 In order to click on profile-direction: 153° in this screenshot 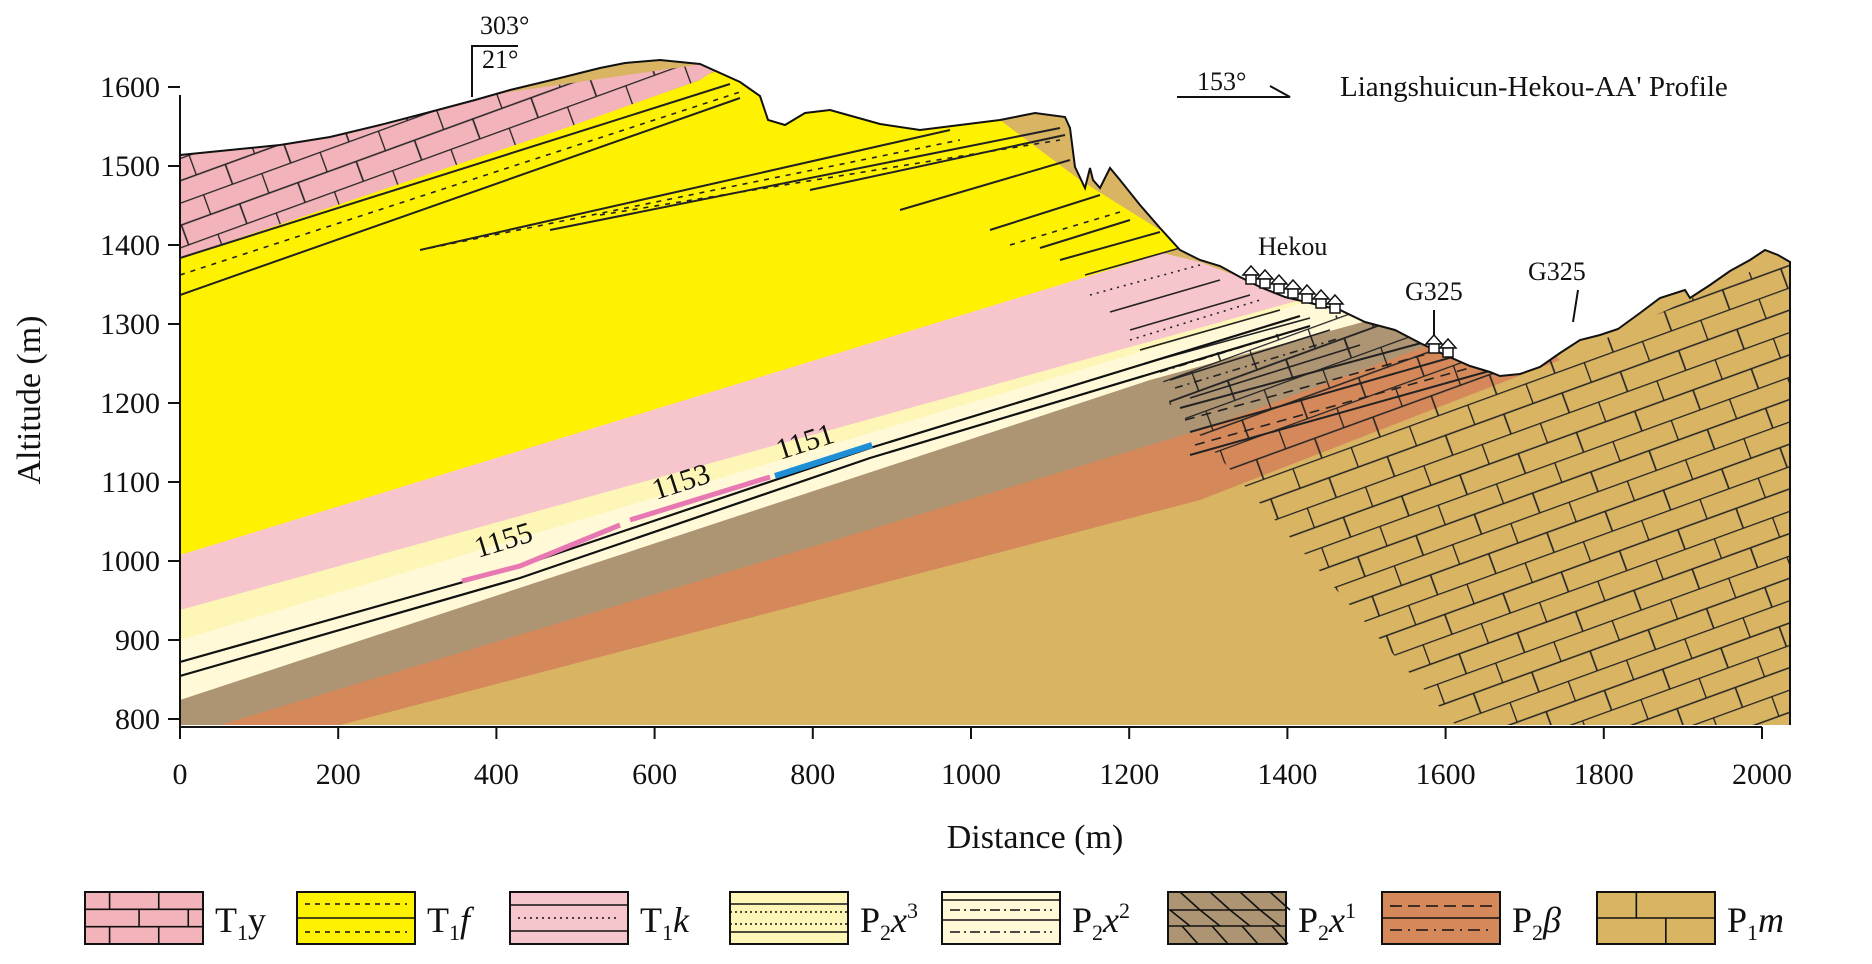, I will do `click(1234, 82)`.